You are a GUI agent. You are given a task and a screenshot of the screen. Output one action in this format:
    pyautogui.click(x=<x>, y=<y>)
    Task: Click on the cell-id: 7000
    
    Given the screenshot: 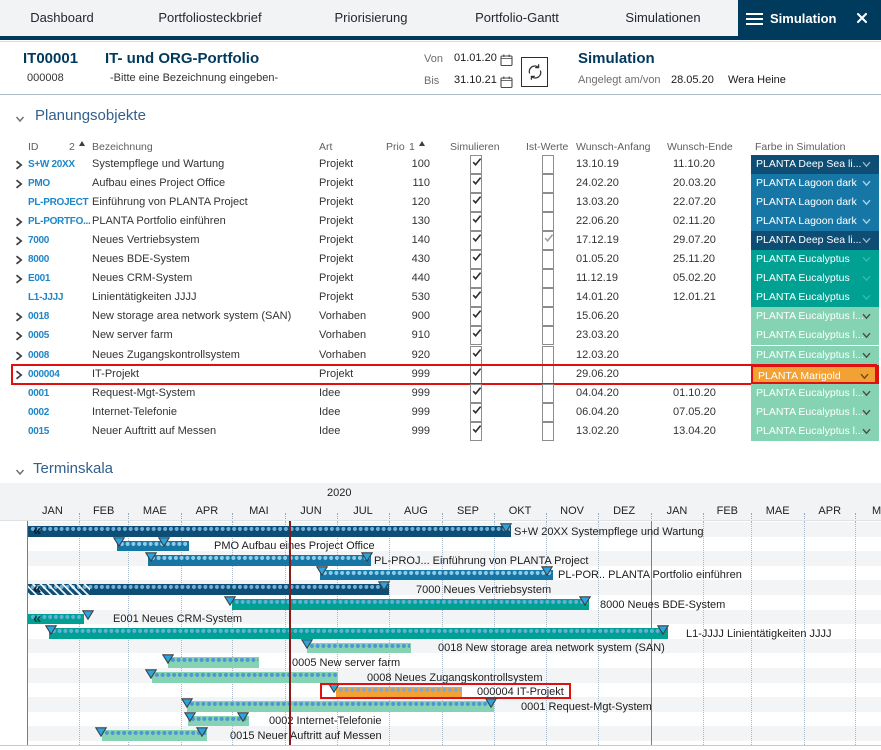 What is the action you would take?
    pyautogui.click(x=39, y=241)
    